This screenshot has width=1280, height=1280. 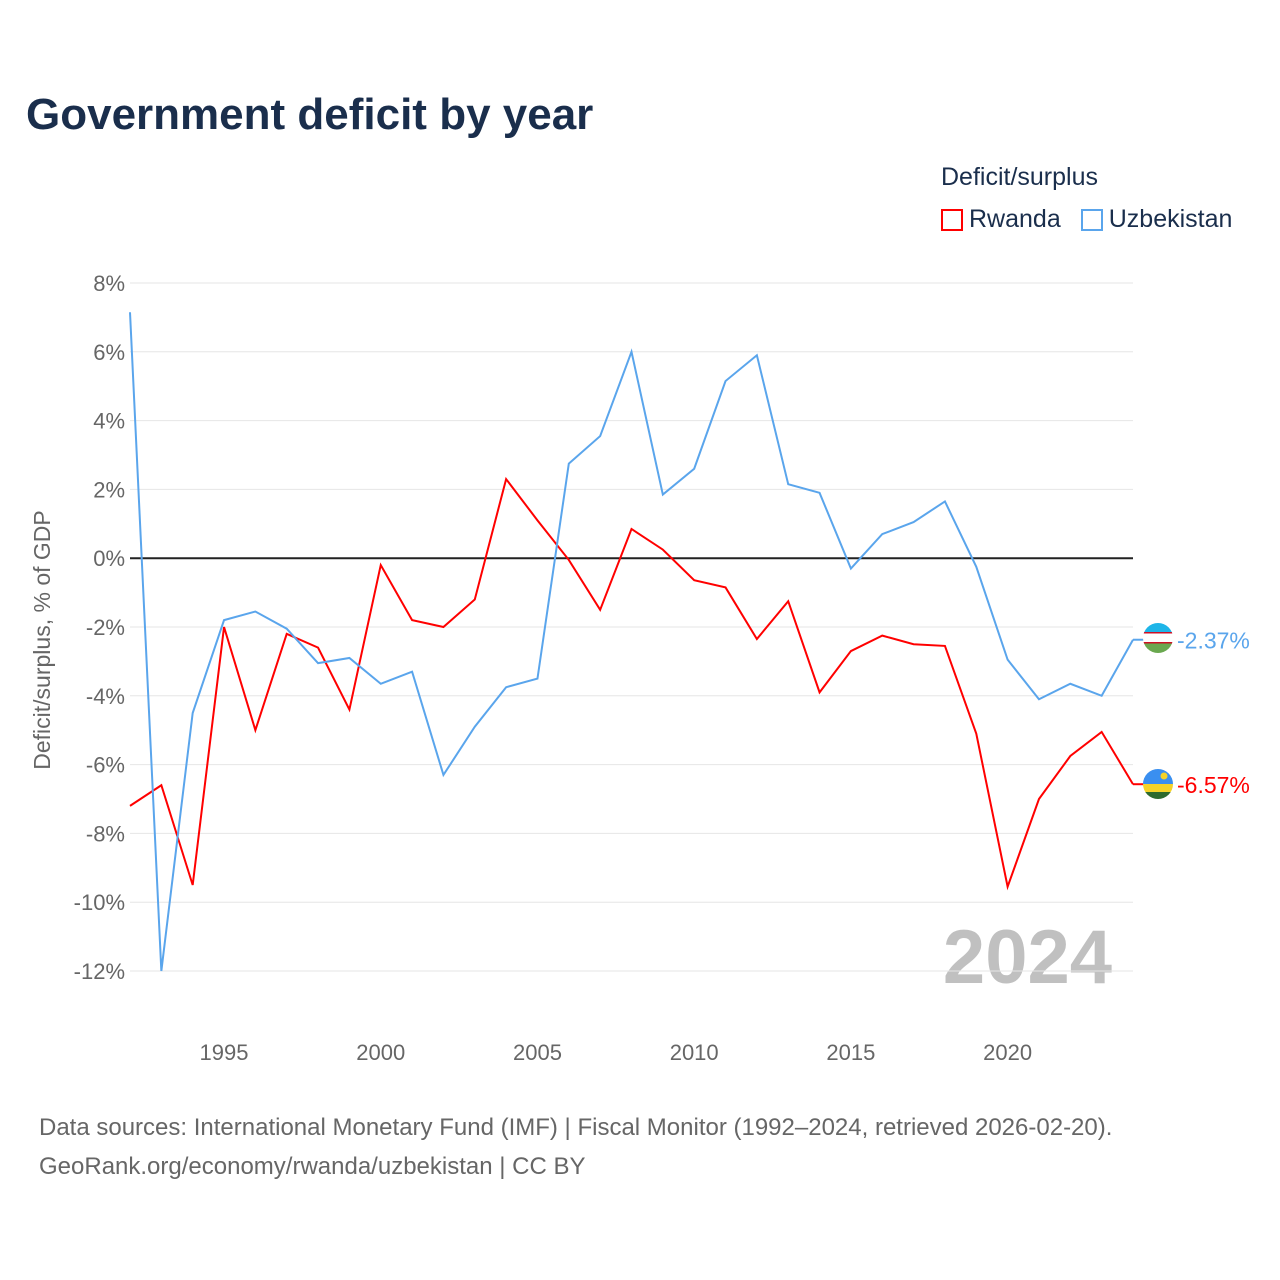 What do you see at coordinates (105, 765) in the screenshot?
I see `y-tick-label: -6%` at bounding box center [105, 765].